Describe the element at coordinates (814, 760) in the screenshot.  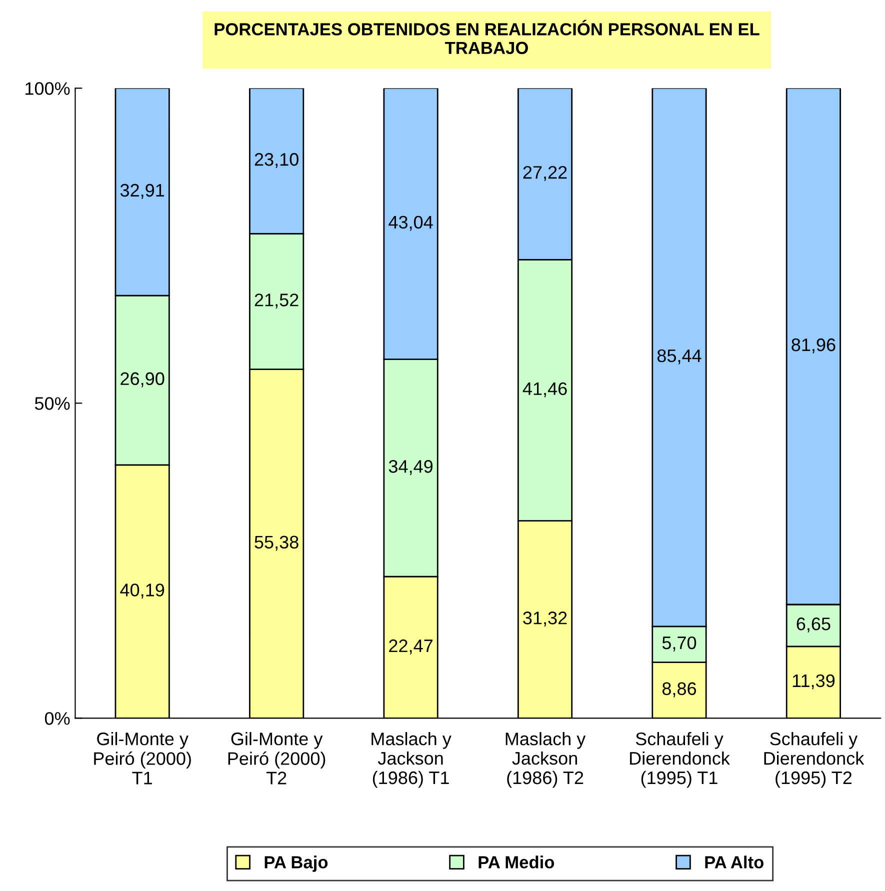
I see `x-tick-label: Schaufeli y Dierendonck (1995) T2` at that location.